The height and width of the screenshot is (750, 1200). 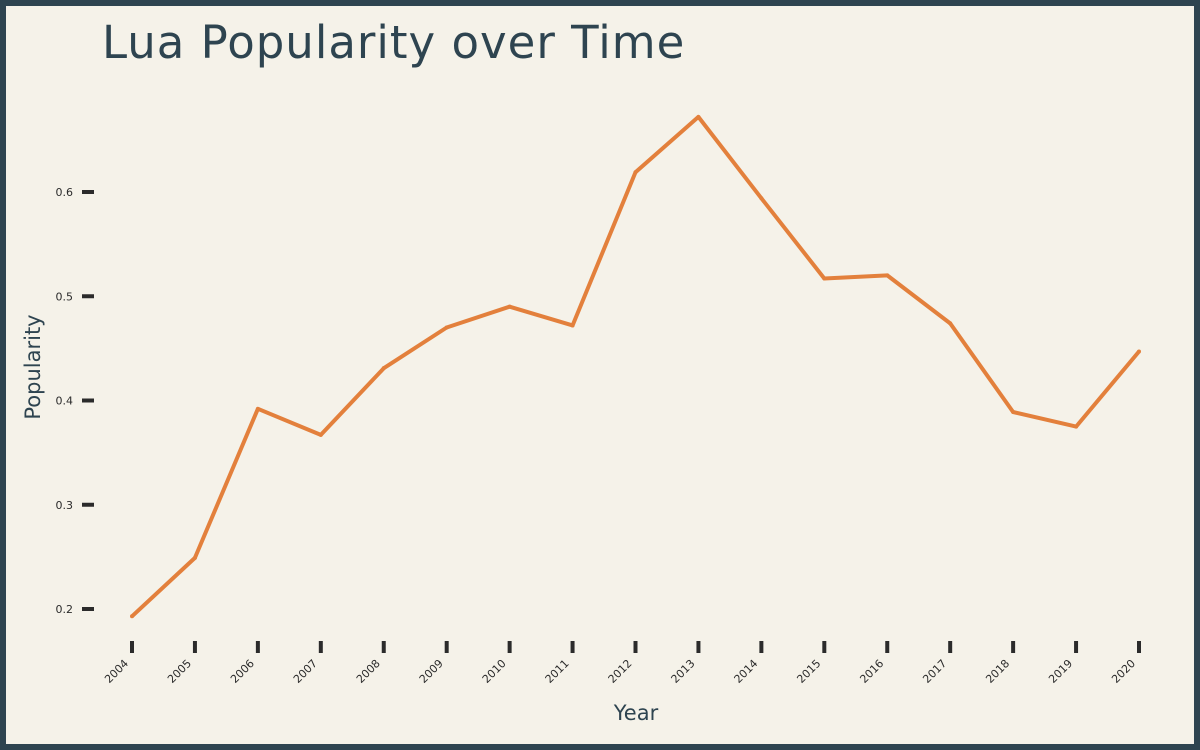 I want to click on x-tick-label: 2008, so click(x=368, y=671).